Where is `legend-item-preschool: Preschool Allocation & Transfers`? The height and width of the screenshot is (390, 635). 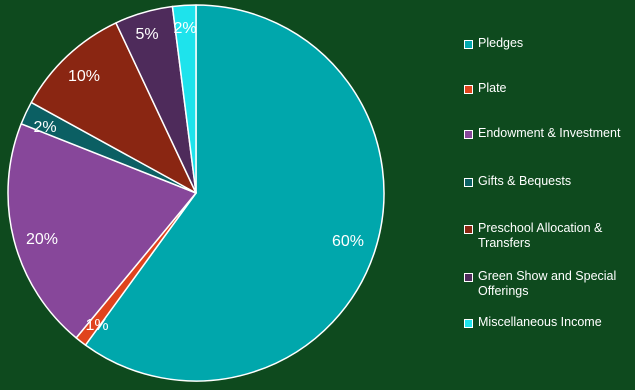
legend-item-preschool: Preschool Allocation & Transfers is located at coordinates (548, 236).